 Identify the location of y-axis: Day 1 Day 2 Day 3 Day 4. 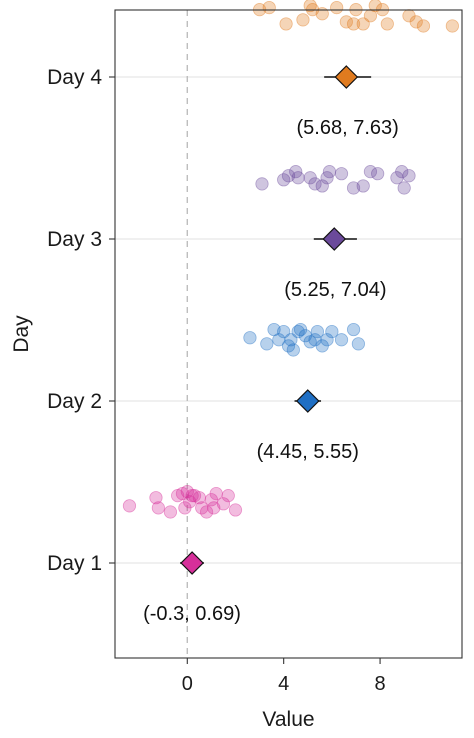
(81, 320).